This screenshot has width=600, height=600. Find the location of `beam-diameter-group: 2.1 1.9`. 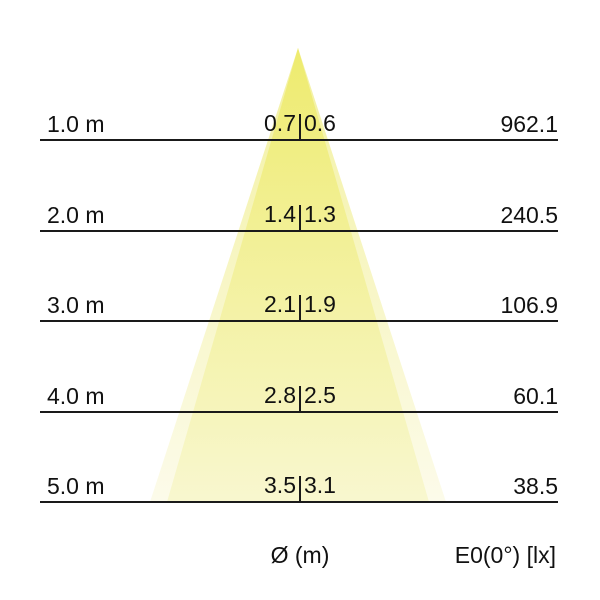

beam-diameter-group: 2.1 1.9 is located at coordinates (300, 306).